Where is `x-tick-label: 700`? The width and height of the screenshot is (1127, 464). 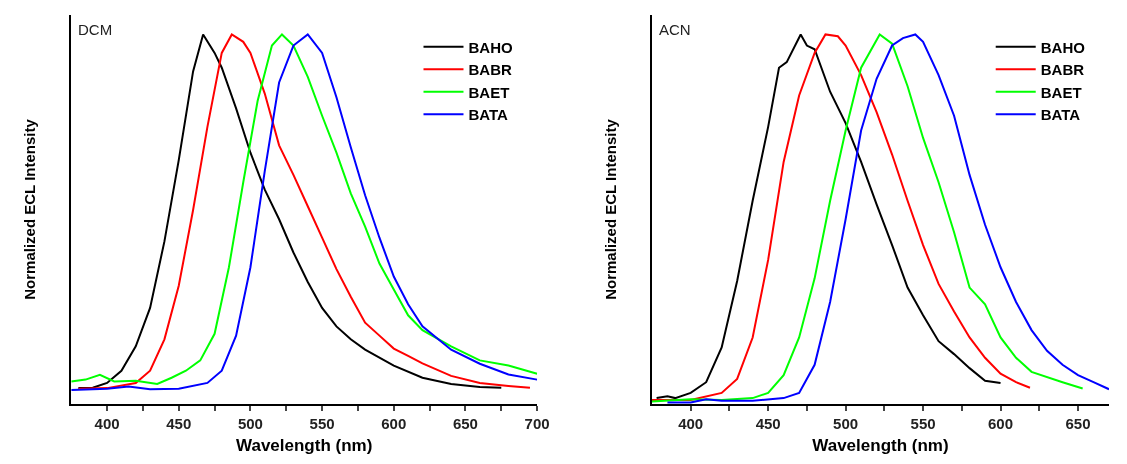 x-tick-label: 700 is located at coordinates (537, 423).